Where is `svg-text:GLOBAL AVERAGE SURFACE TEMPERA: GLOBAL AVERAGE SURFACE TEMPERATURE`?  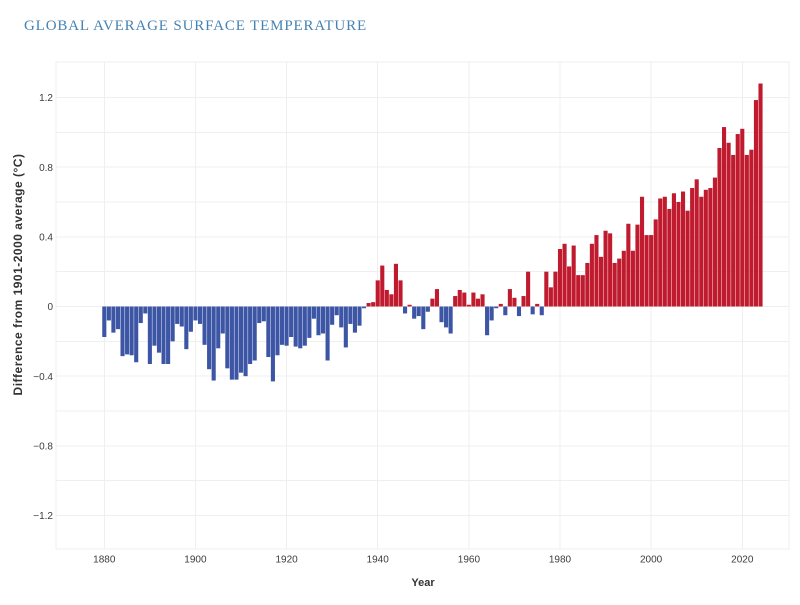
svg-text:GLOBAL AVERAGE SURFACE TEMPERA: GLOBAL AVERAGE SURFACE TEMPERATURE is located at coordinates (195, 26).